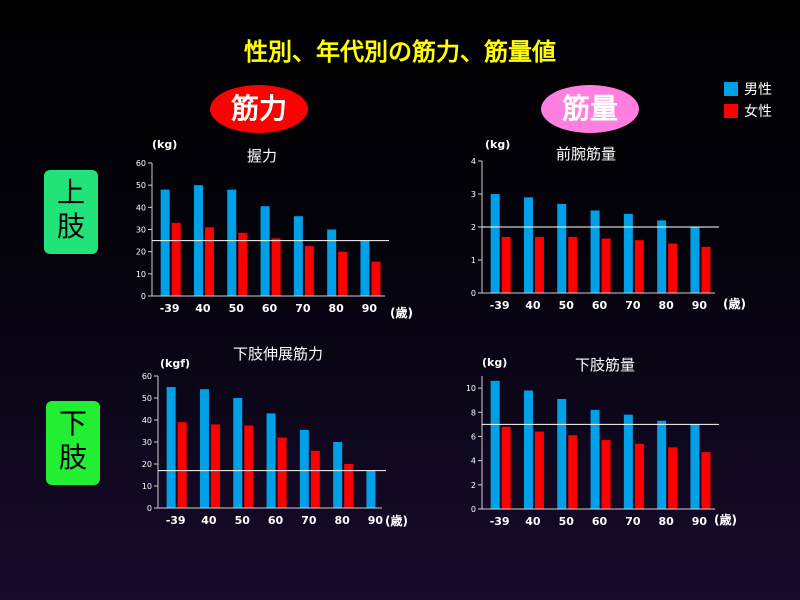  What do you see at coordinates (170, 308) in the screenshot?
I see `chart1-xtick-label: -39` at bounding box center [170, 308].